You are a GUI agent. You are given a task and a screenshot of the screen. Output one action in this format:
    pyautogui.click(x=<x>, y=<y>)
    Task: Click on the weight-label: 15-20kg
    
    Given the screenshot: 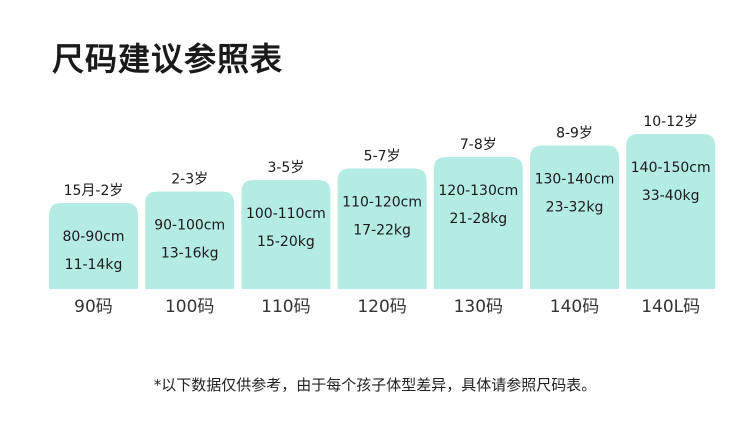 What is the action you would take?
    pyautogui.click(x=286, y=242)
    